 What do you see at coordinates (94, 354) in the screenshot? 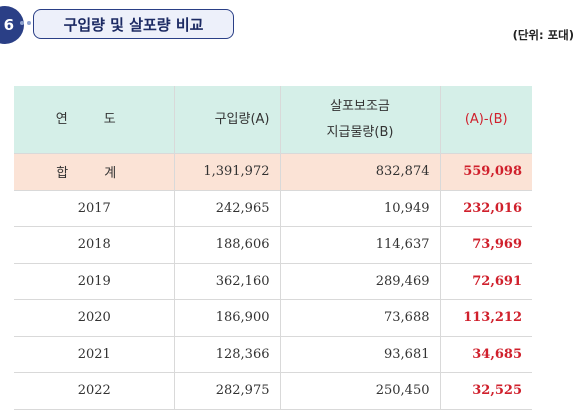
I see `cell-year: 2021` at bounding box center [94, 354].